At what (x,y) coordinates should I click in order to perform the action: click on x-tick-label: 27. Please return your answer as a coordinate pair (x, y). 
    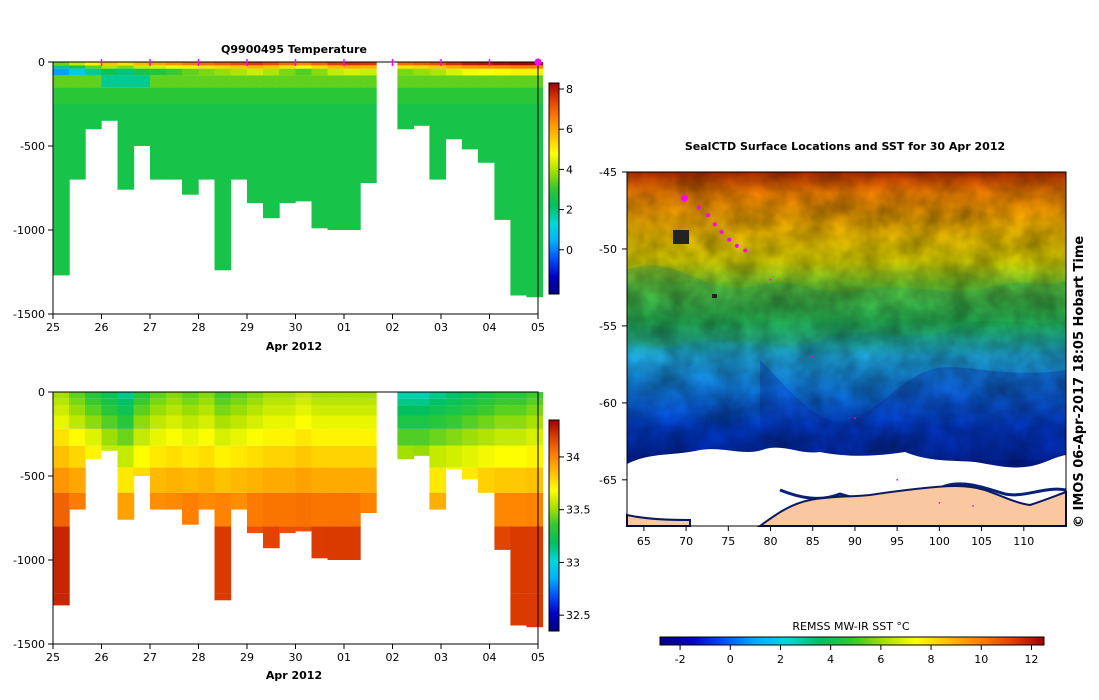
    Looking at the image, I should click on (150, 327).